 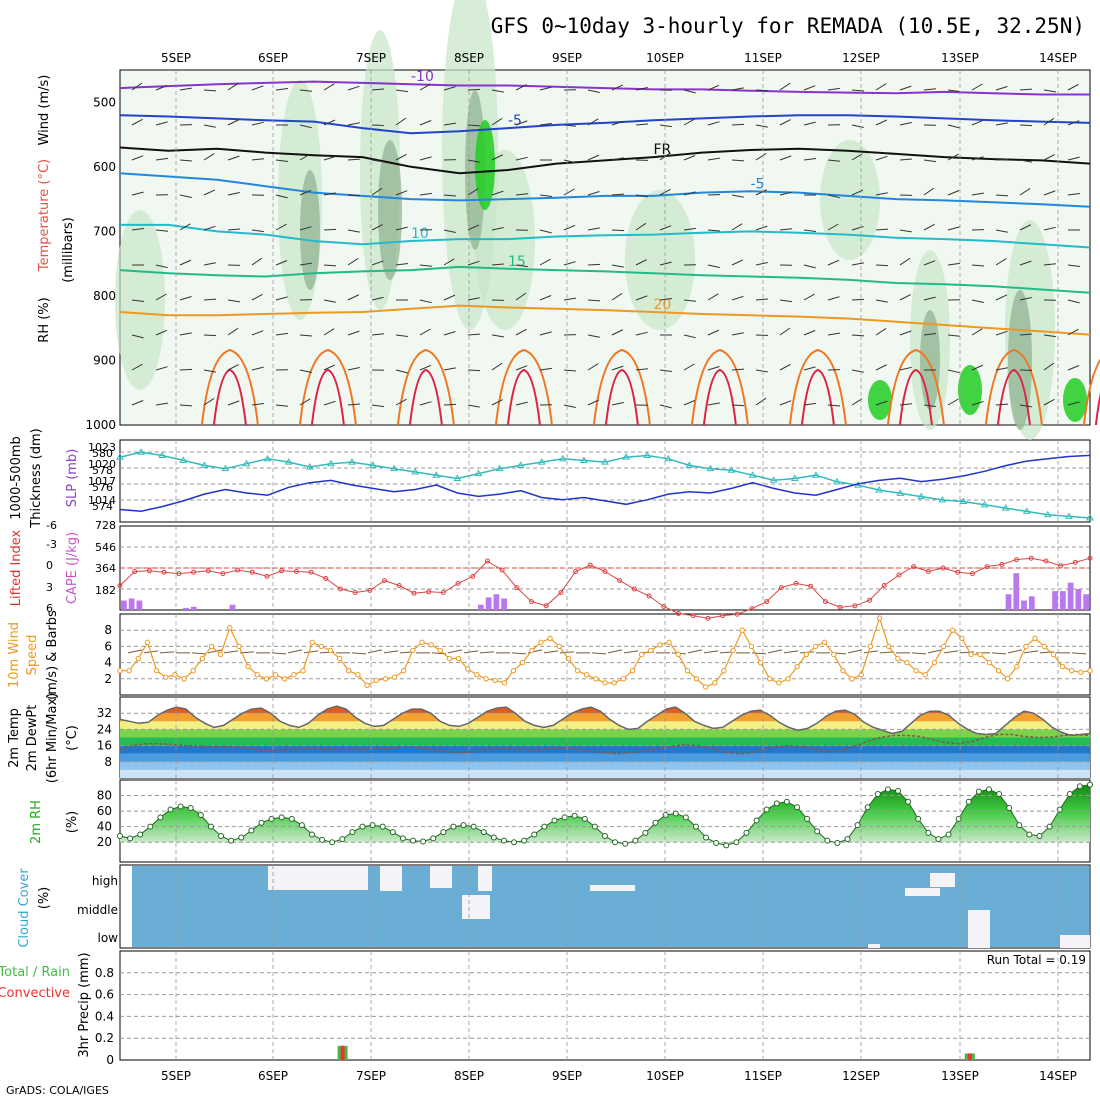 What do you see at coordinates (24, 908) in the screenshot?
I see `y-axis-title: Cloud Cover` at bounding box center [24, 908].